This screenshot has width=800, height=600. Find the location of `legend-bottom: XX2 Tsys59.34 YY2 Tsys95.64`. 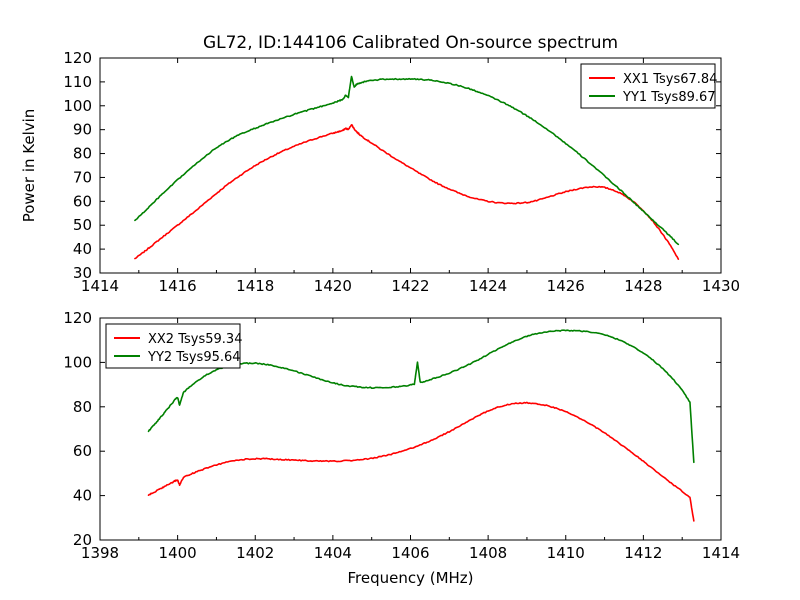

legend-bottom: XX2 Tsys59.34 YY2 Tsys95.64 is located at coordinates (173, 346).